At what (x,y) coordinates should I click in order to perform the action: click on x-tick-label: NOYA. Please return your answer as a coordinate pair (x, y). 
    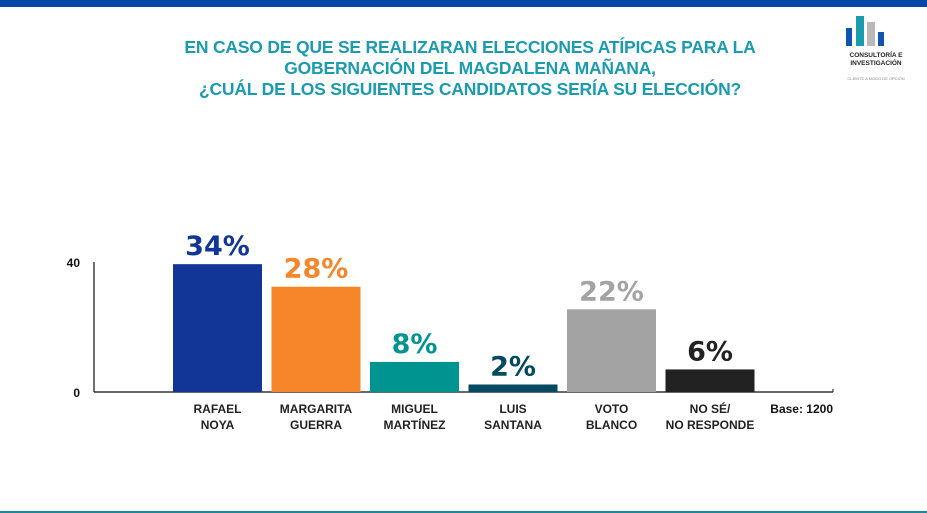
    Looking at the image, I should click on (218, 425).